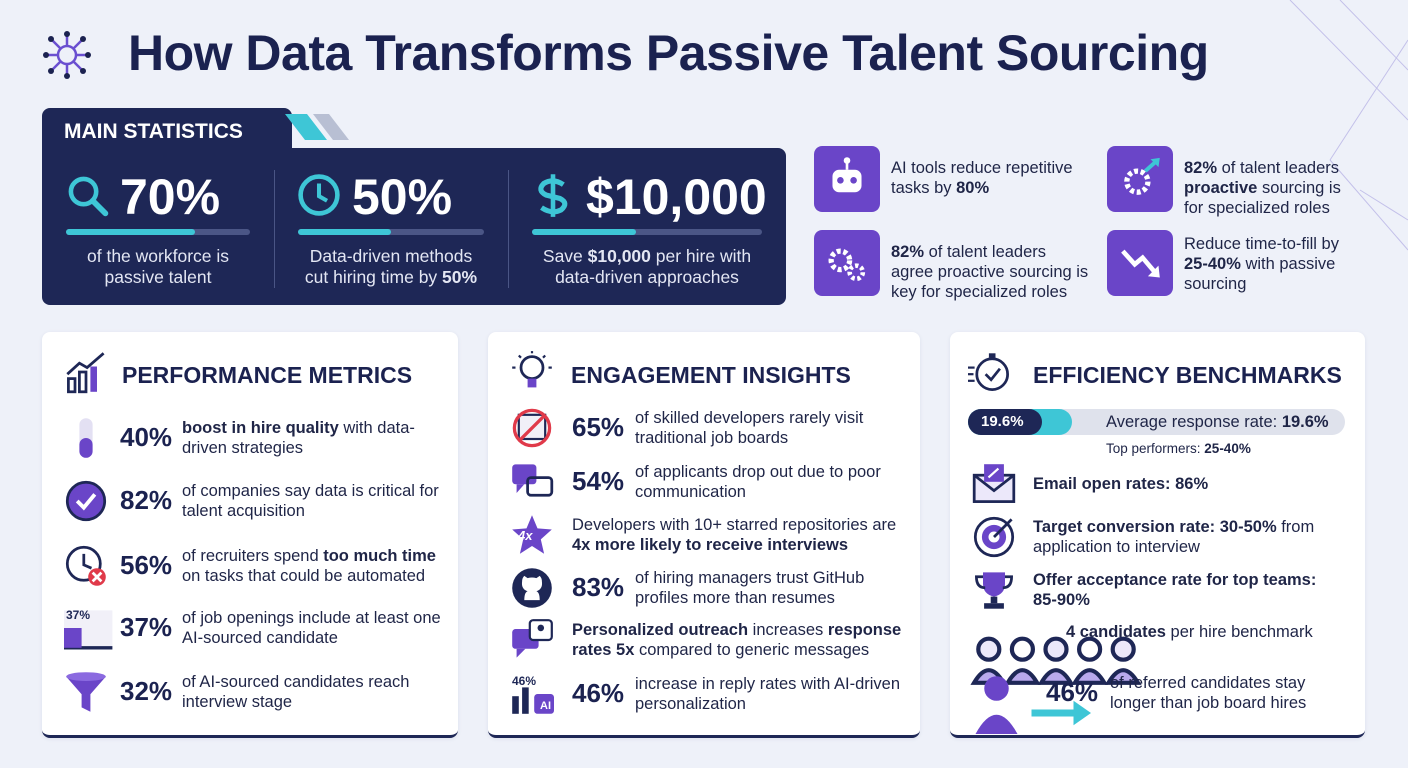 Image resolution: width=1408 pixels, height=768 pixels. I want to click on text-segment: on tasks that could be automated, so click(304, 576).